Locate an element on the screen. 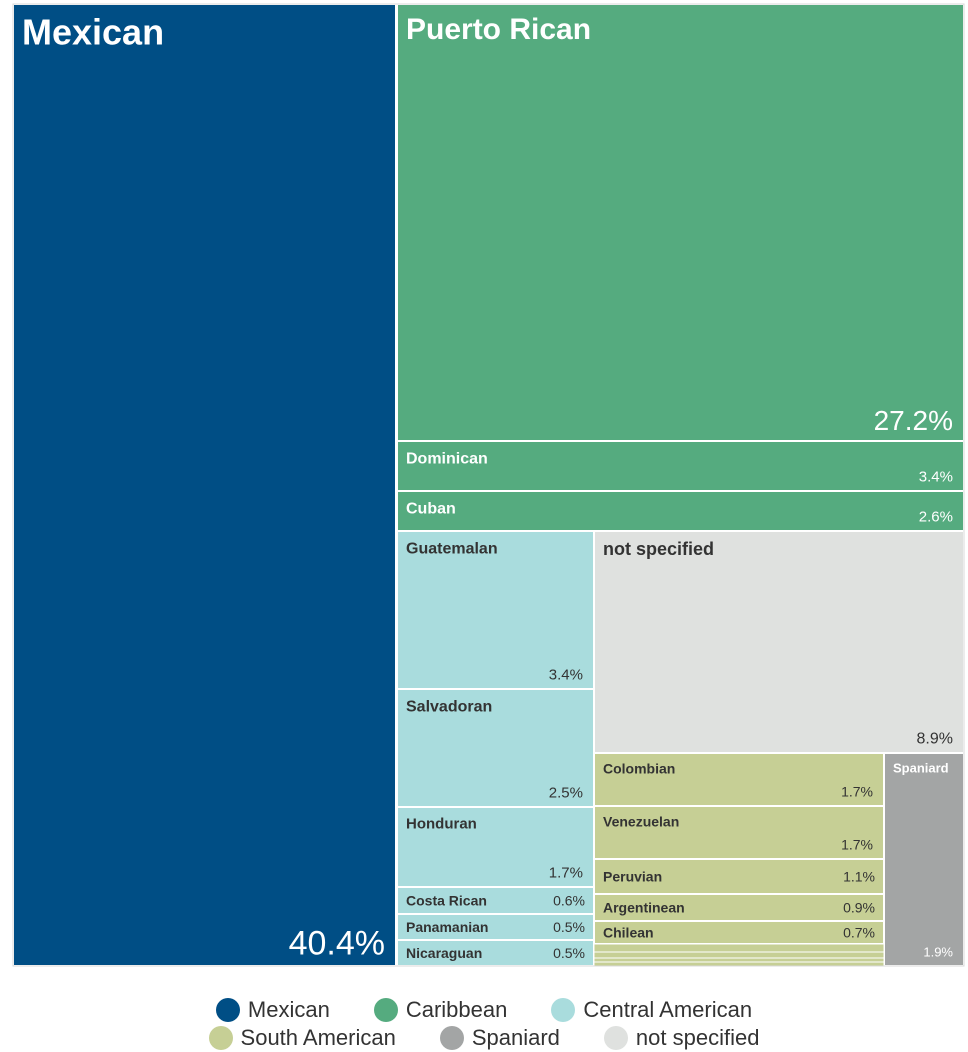 The width and height of the screenshot is (968, 1052). tile-name-label: Peruvian is located at coordinates (632, 877).